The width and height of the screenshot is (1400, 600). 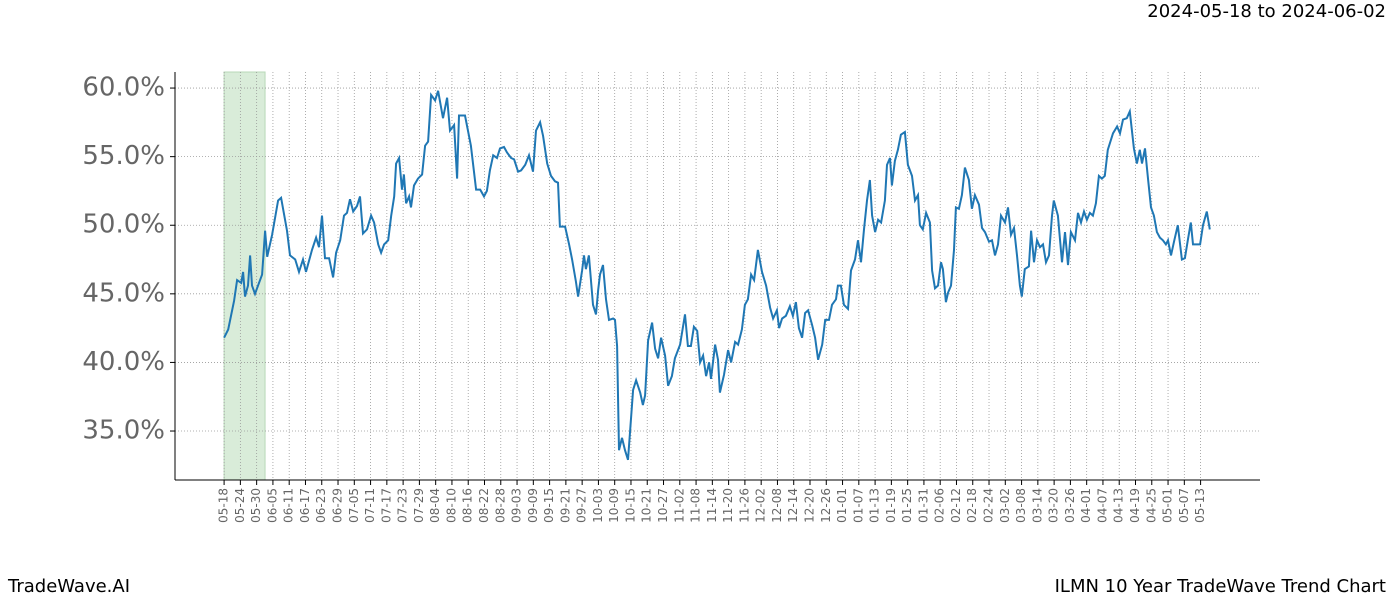 What do you see at coordinates (123, 431) in the screenshot?
I see `y-tick-label: 35.0%` at bounding box center [123, 431].